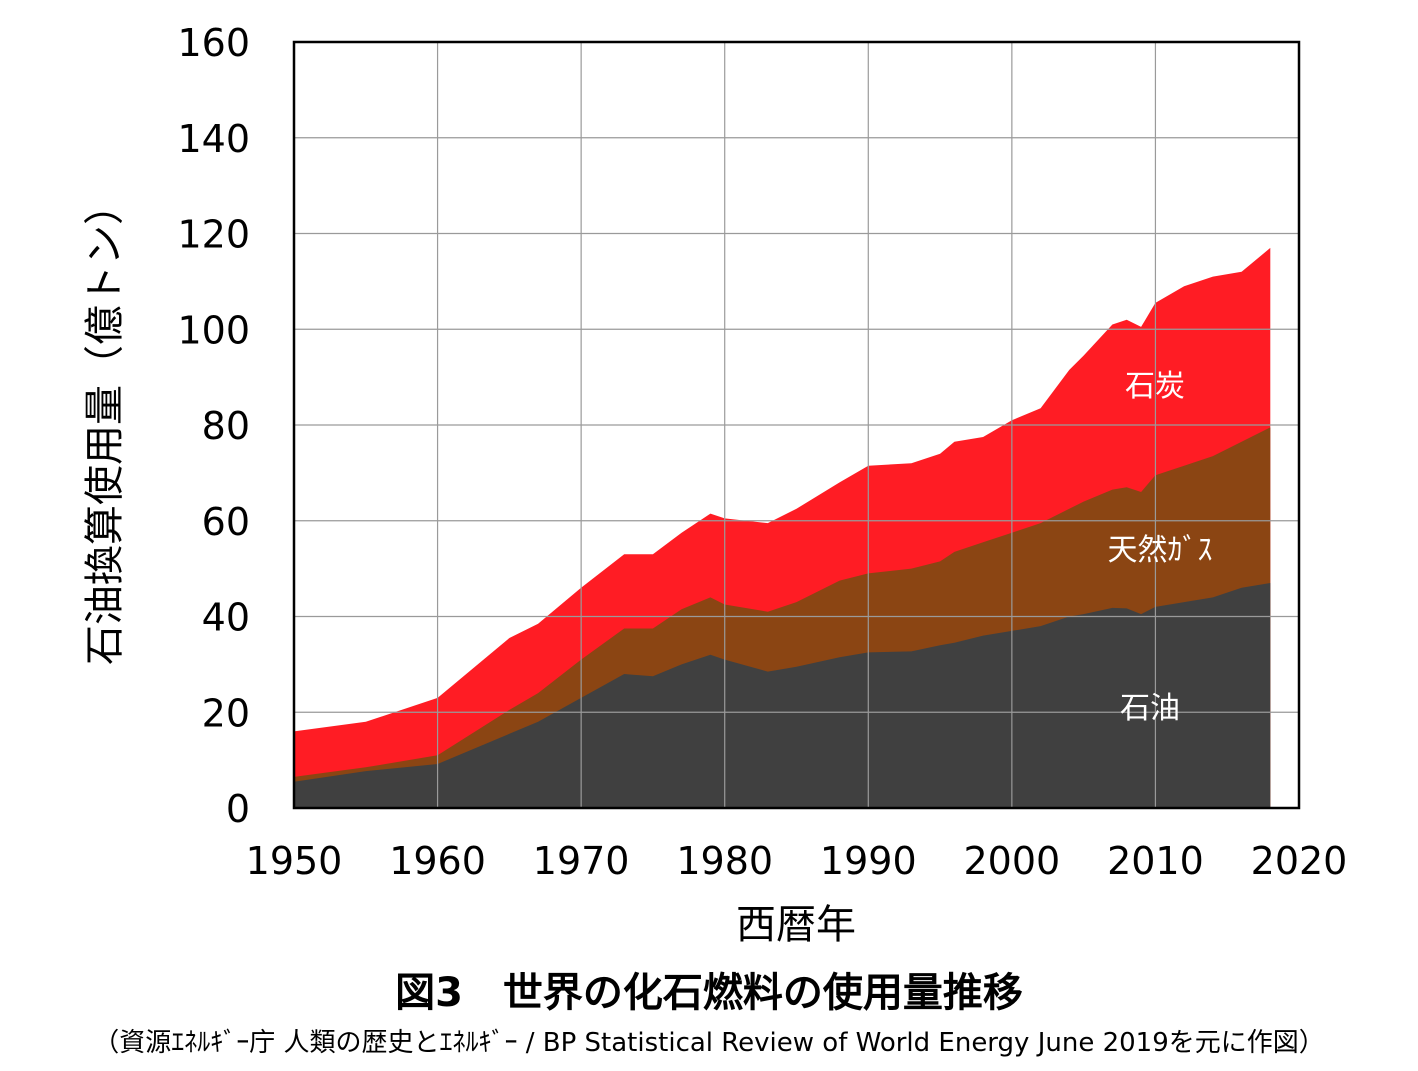 This screenshot has height=1071, width=1418. Describe the element at coordinates (796, 925) in the screenshot. I see `x-axis-title: 西暦年` at that location.